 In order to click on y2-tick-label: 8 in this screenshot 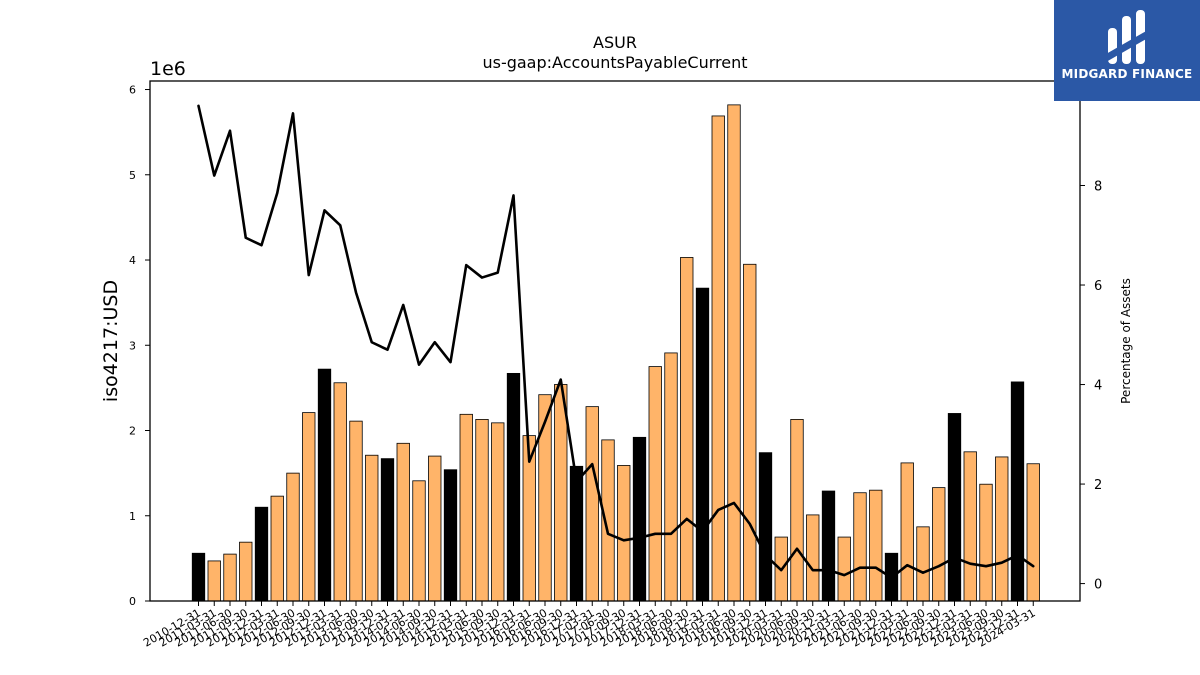, I will do `click(1098, 186)`.